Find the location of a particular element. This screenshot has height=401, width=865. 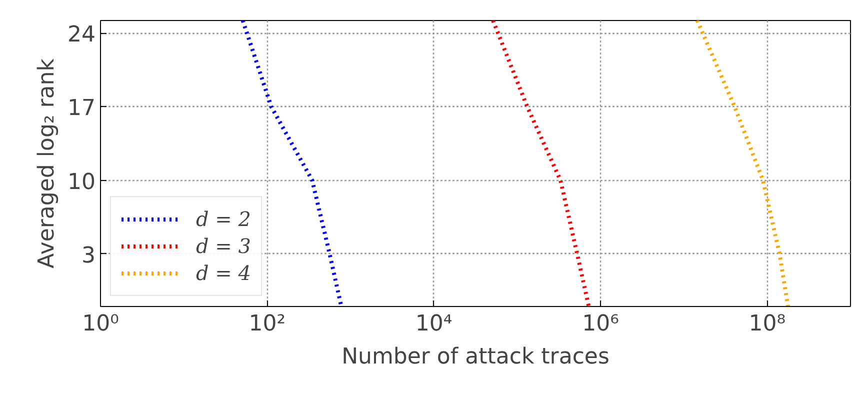

x-tick-label: 10⁰ is located at coordinates (101, 324).